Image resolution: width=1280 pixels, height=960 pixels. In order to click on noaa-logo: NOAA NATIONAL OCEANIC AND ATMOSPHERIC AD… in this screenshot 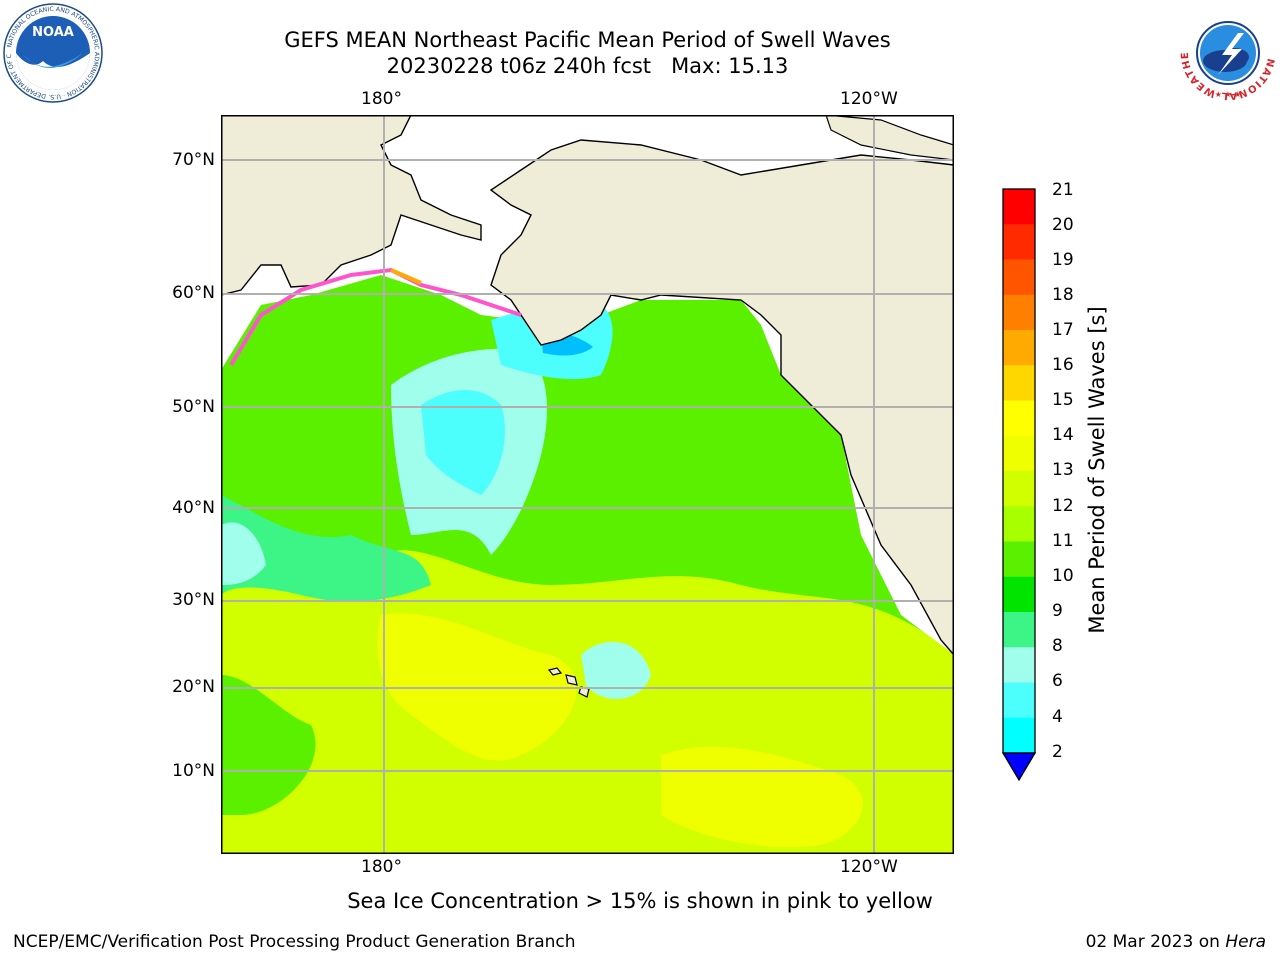, I will do `click(53, 53)`.